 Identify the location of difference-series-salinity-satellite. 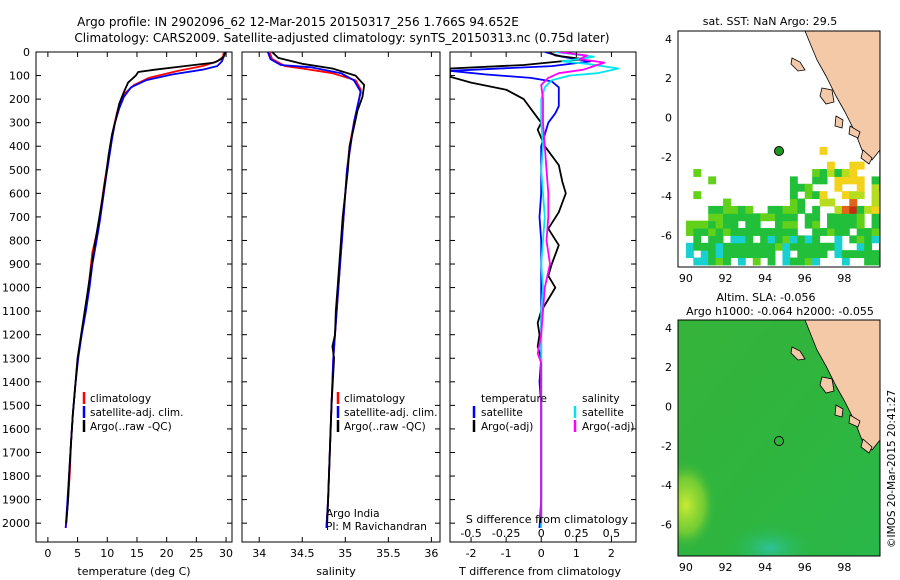
(580, 290).